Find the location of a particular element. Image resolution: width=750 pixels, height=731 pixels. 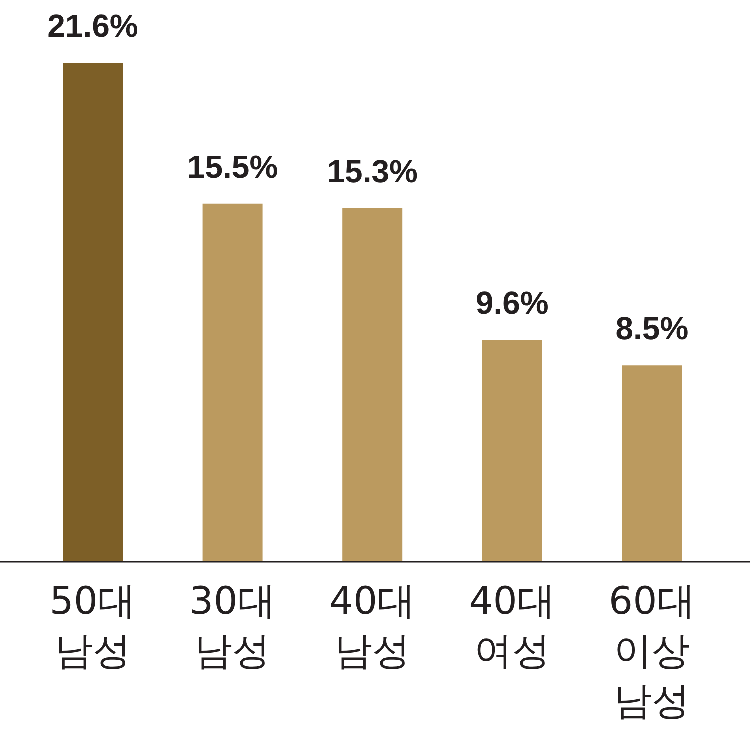

x-tick-label: 30대 남성 is located at coordinates (233, 626).